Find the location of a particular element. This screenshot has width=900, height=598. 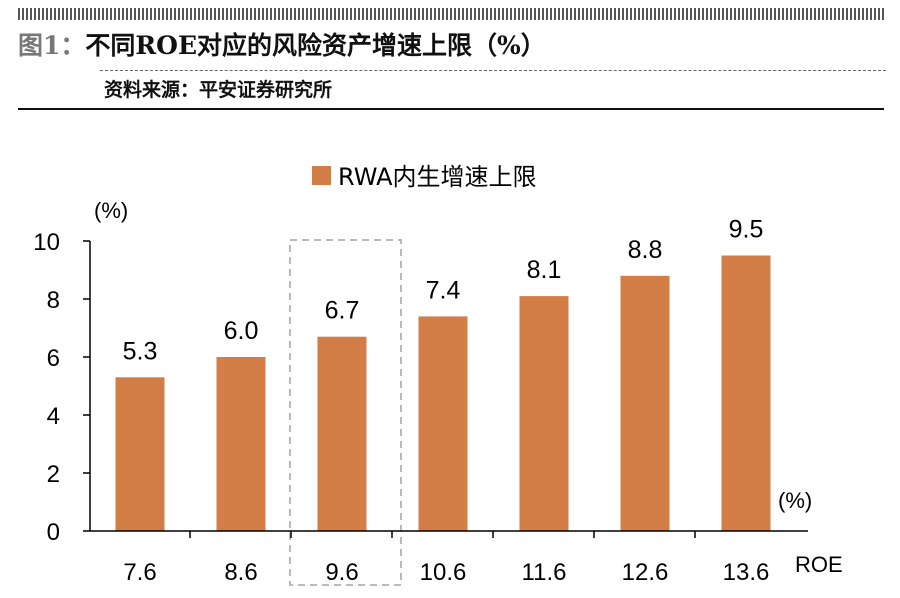

y-axis-unit: (%) is located at coordinates (111, 210).